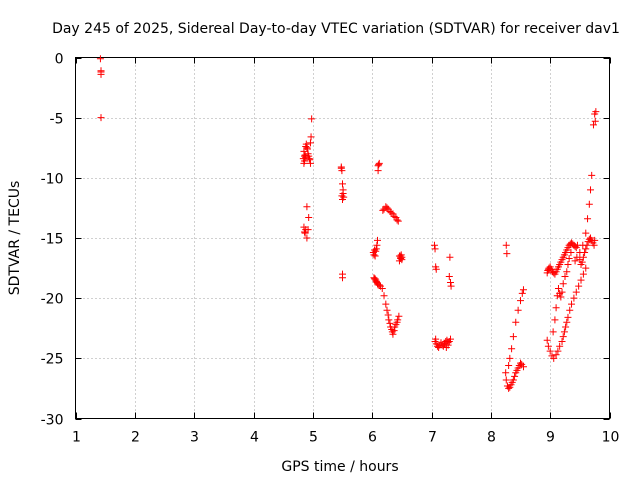 The height and width of the screenshot is (480, 640). I want to click on x-axis-title: GPS time / hours, so click(339, 467).